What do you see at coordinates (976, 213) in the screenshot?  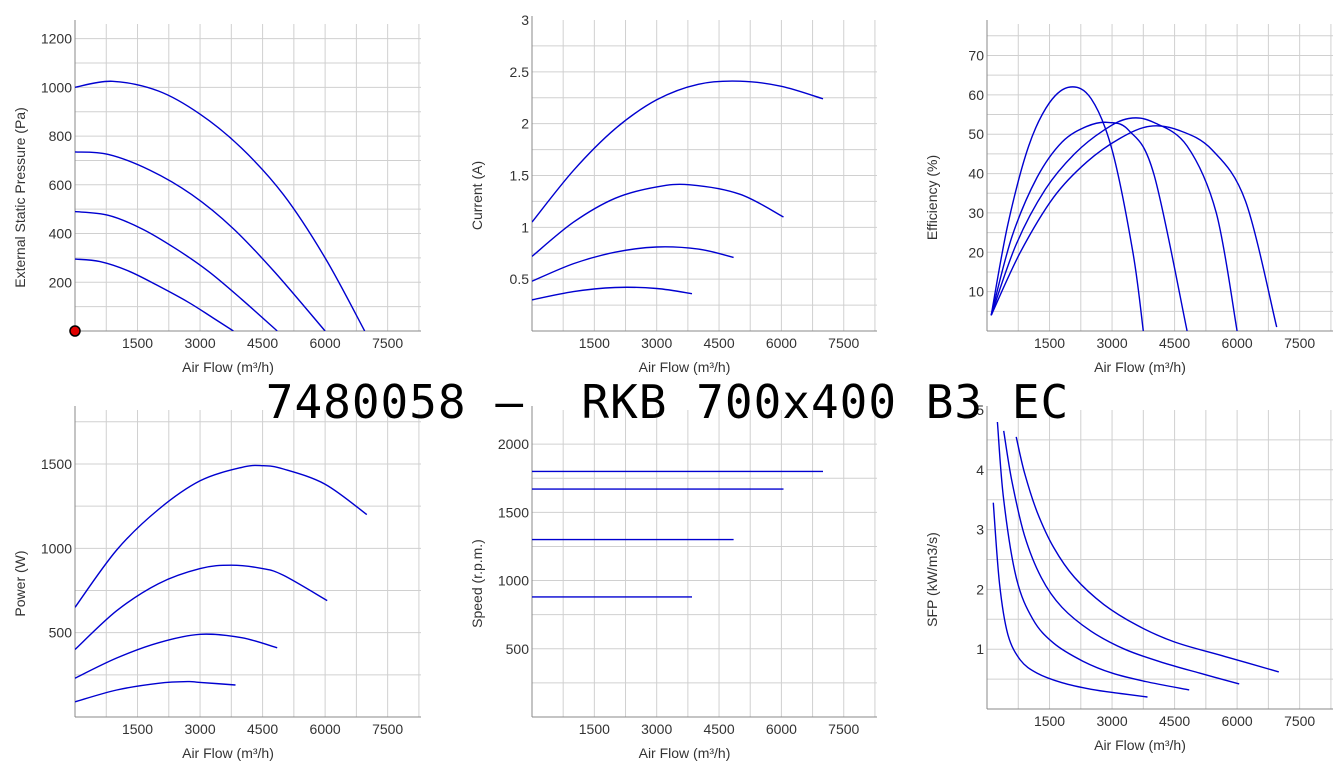 I see `y-tick-label: 30` at bounding box center [976, 213].